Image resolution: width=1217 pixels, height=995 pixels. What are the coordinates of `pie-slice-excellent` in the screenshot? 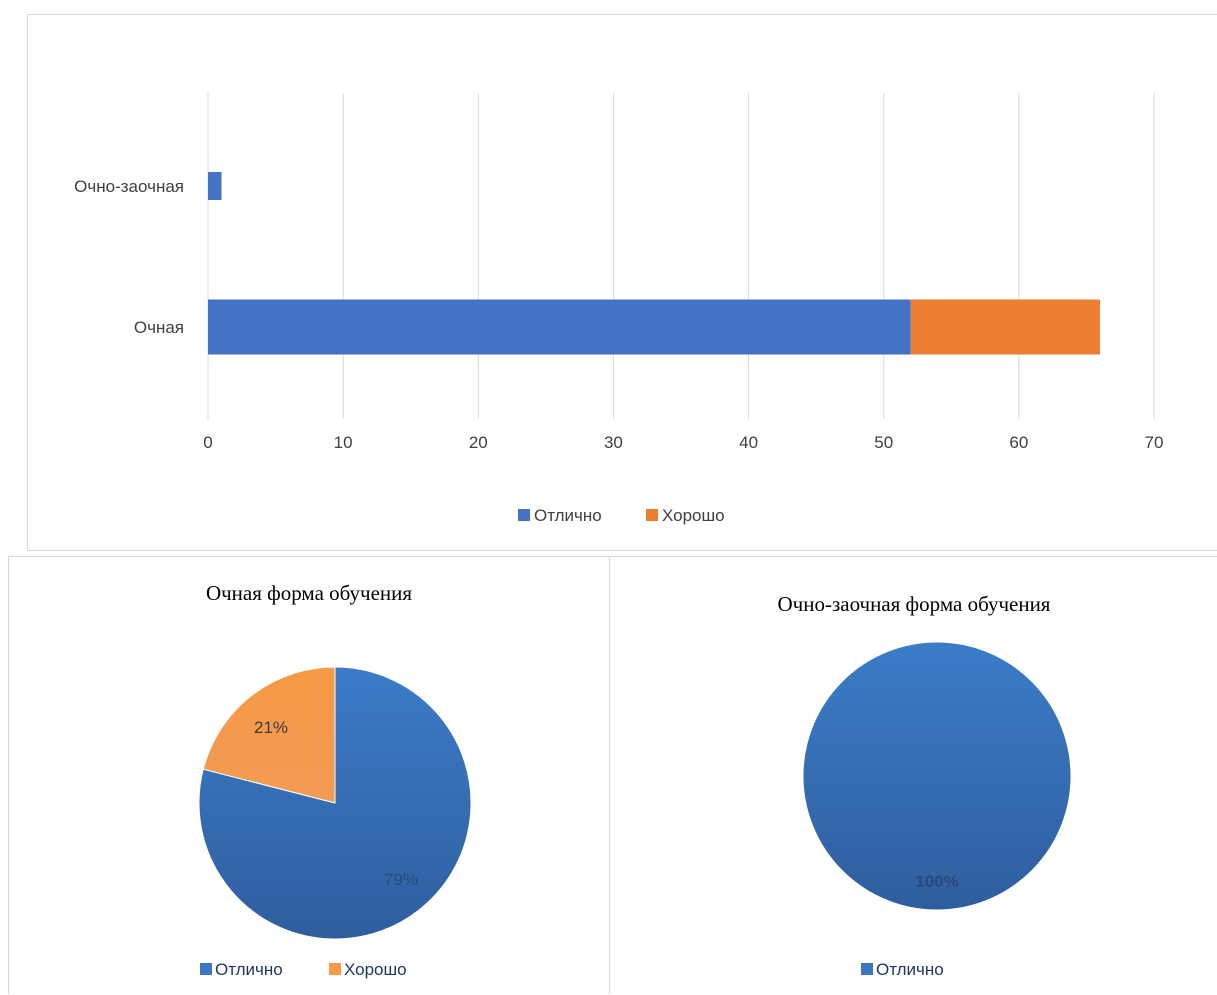 It's located at (937, 776).